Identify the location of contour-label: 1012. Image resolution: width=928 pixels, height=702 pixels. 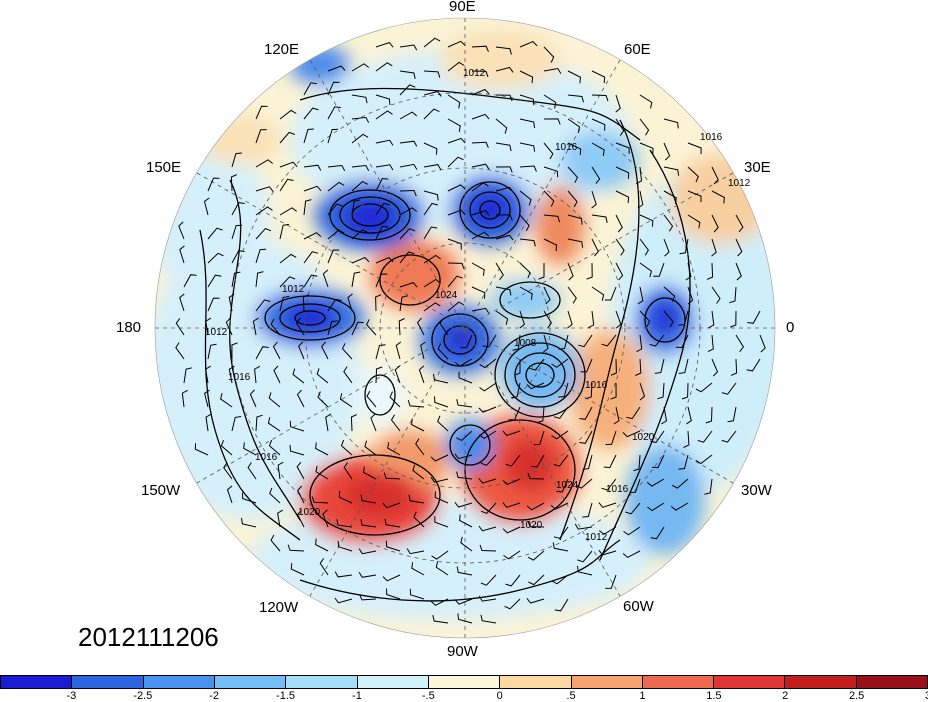
(596, 537).